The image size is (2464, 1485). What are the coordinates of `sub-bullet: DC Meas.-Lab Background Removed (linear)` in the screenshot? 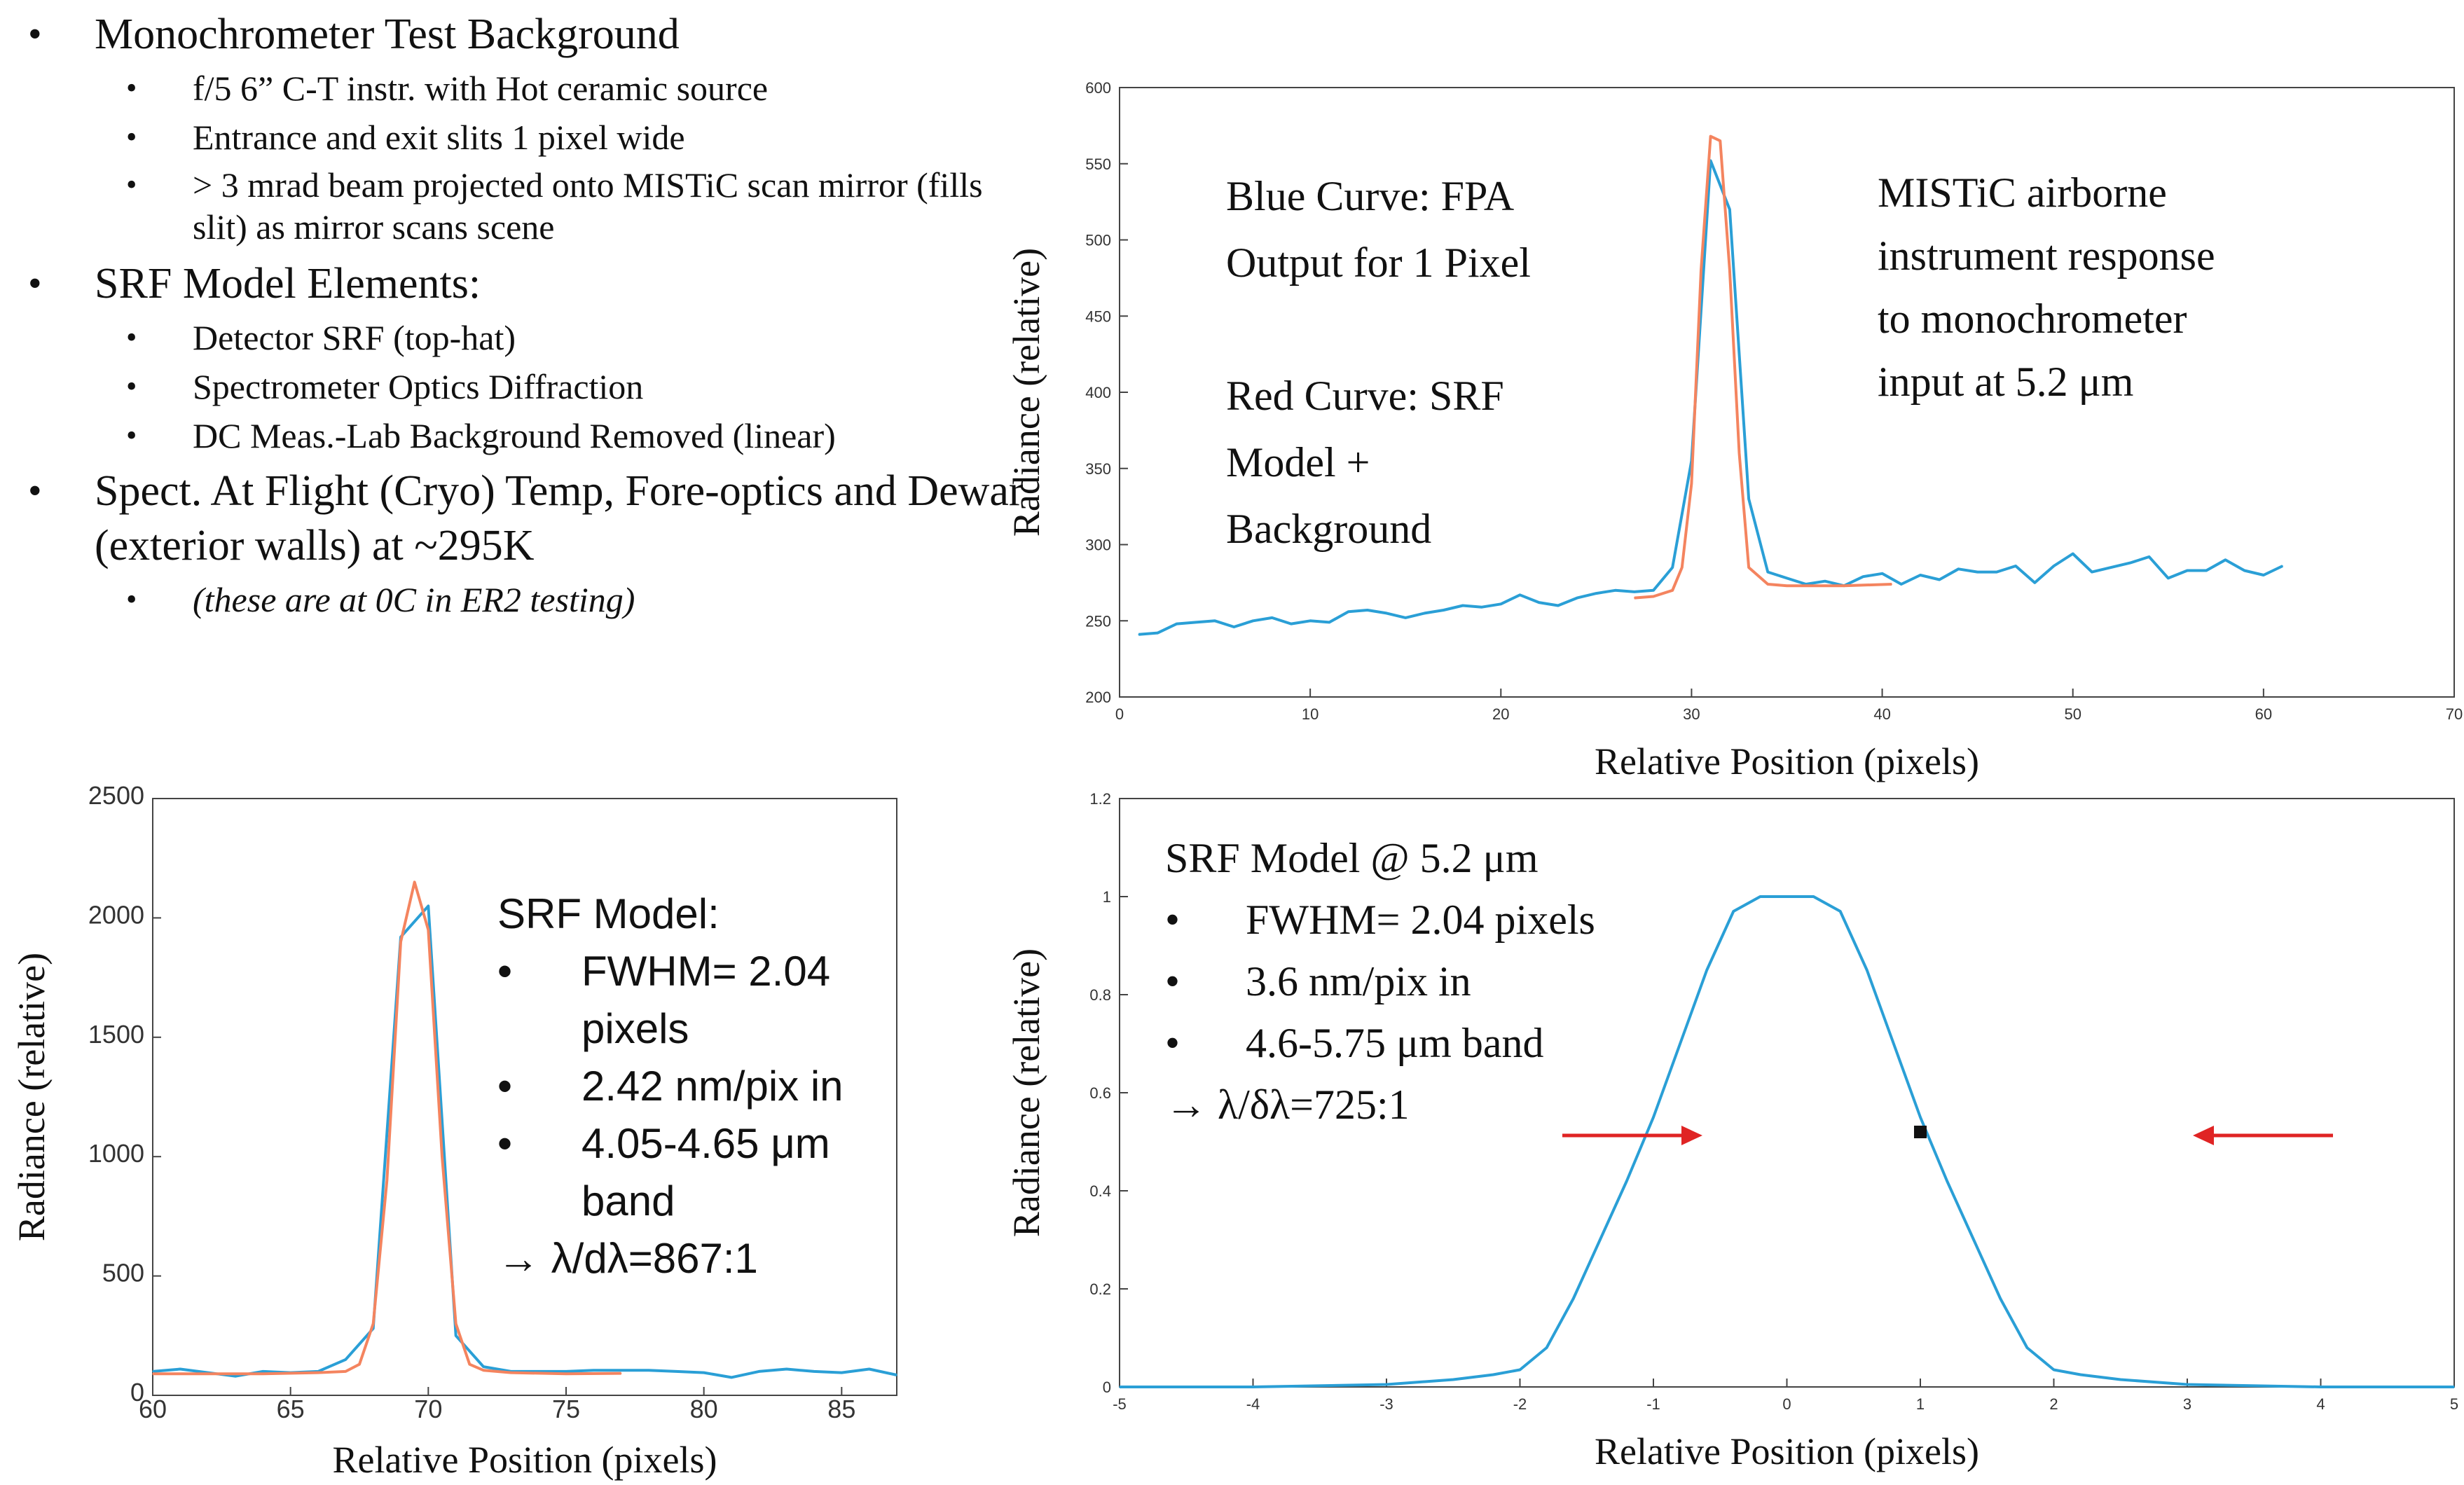 It's located at (532, 435).